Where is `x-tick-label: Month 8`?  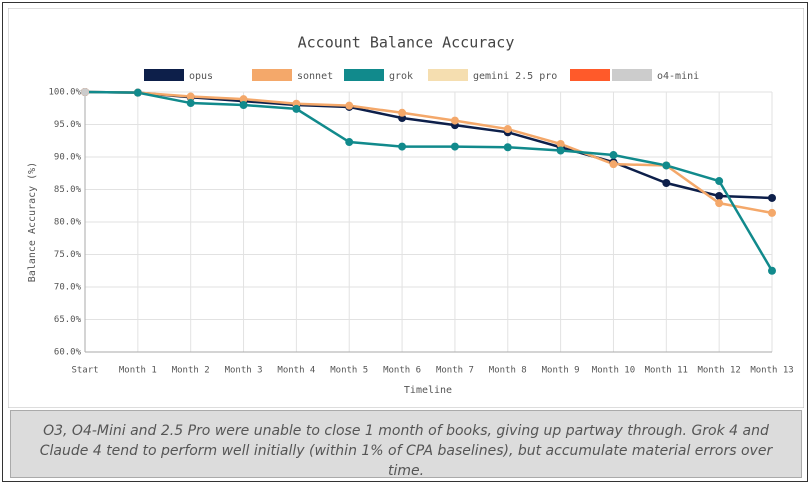
x-tick-label: Month 8 is located at coordinates (508, 371).